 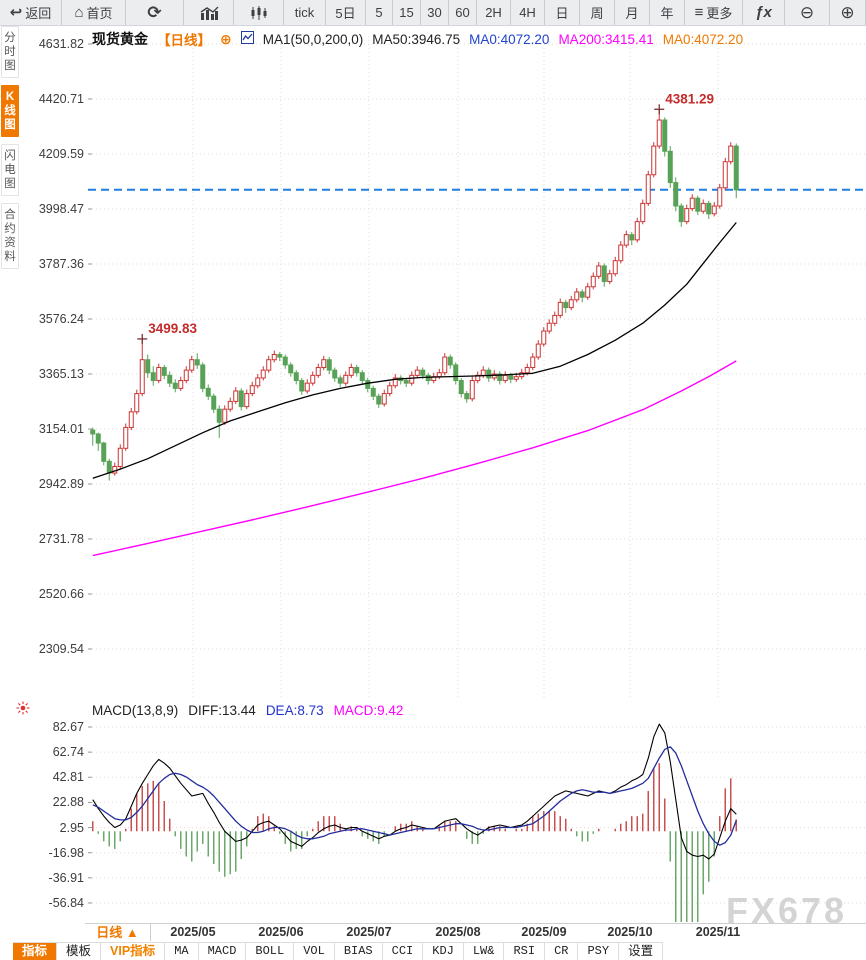 What do you see at coordinates (294, 710) in the screenshot?
I see `macd-dea-value: DEA:8.73` at bounding box center [294, 710].